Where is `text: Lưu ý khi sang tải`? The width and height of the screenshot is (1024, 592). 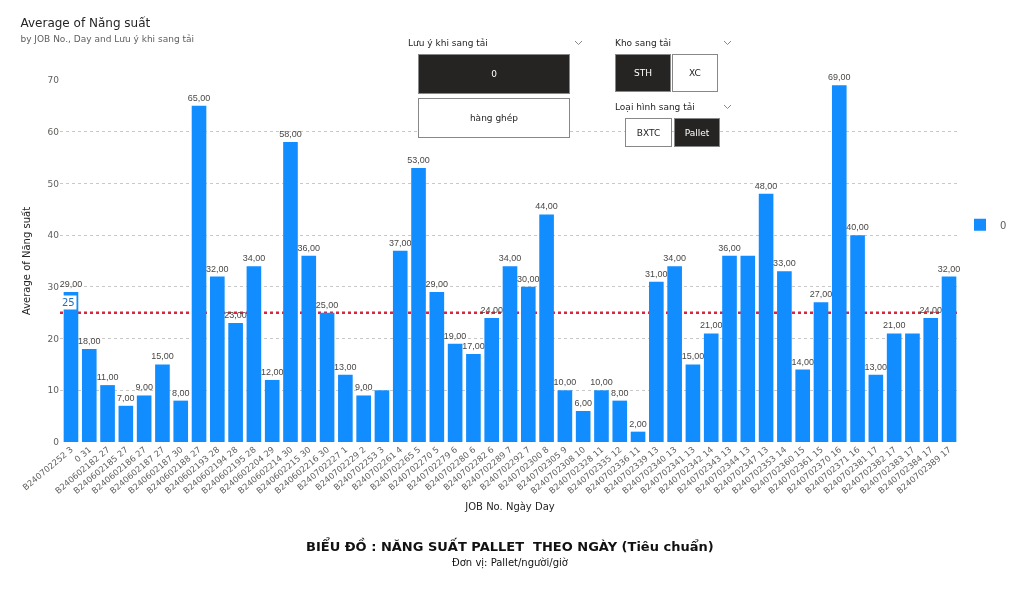
text: Lưu ý khi sang tải is located at coordinates (448, 43).